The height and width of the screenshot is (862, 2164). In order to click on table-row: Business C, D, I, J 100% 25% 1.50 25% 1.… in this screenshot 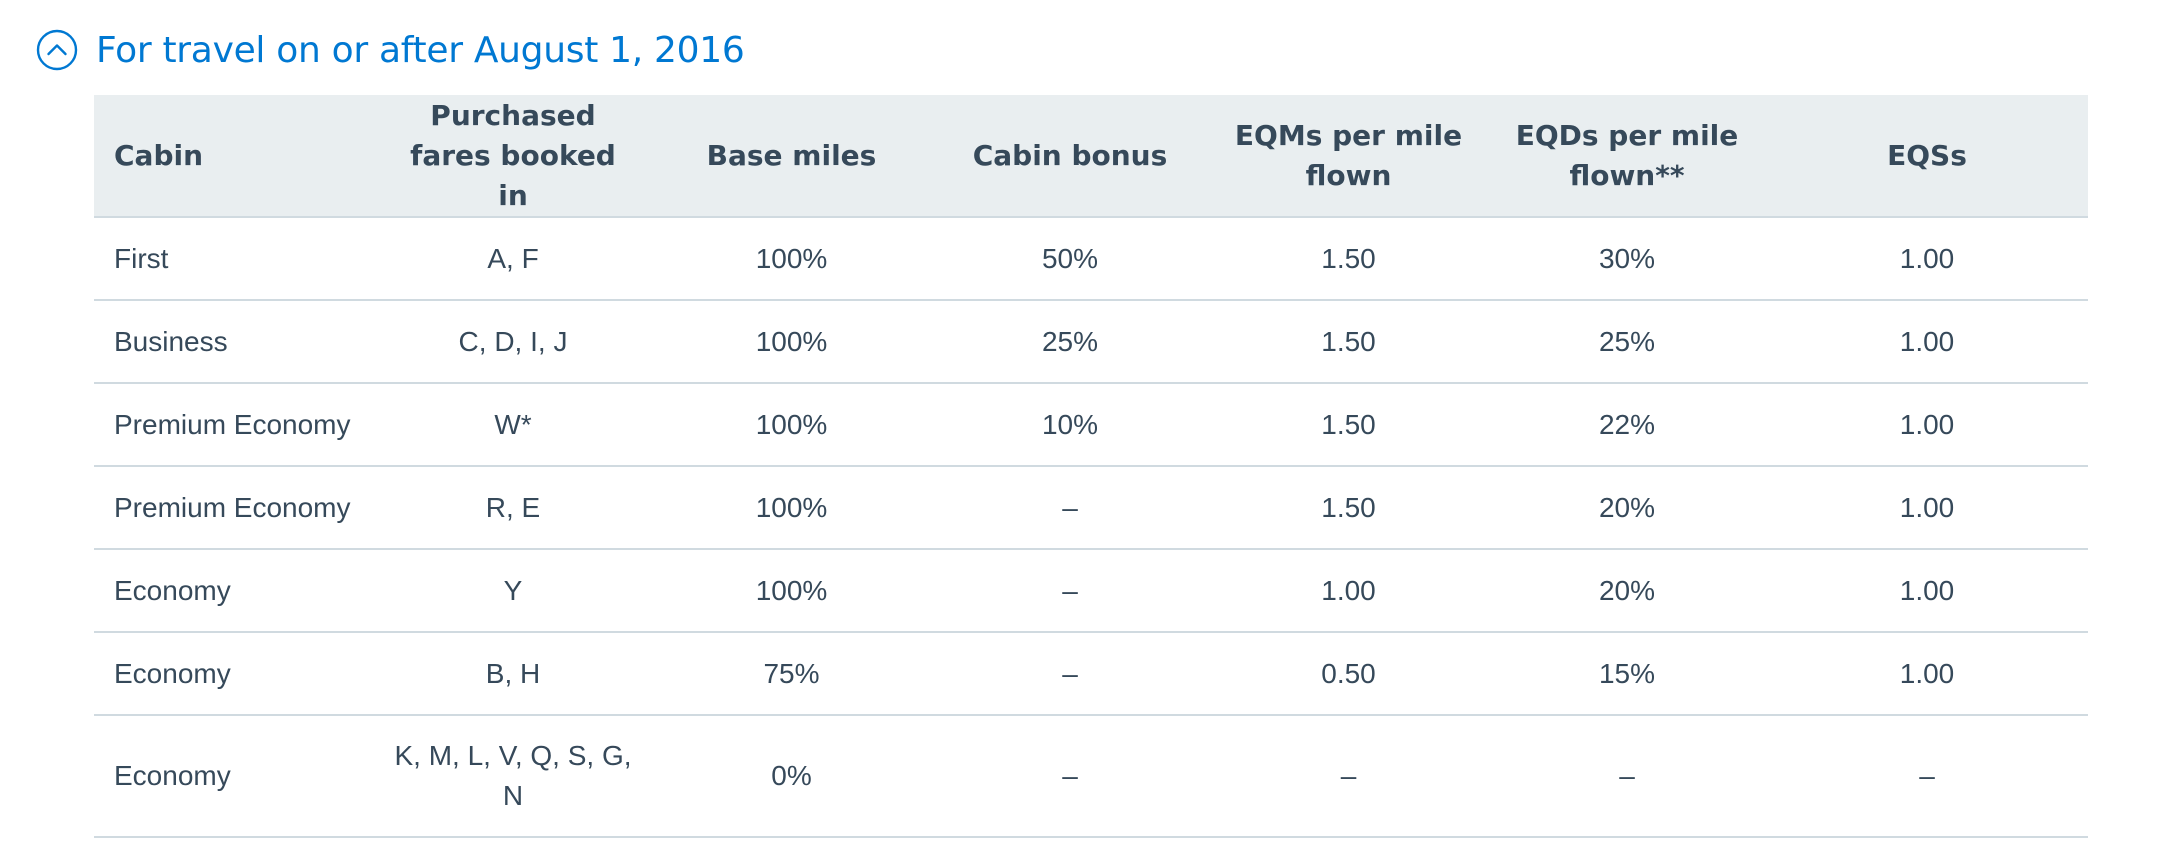, I will do `click(1091, 342)`.